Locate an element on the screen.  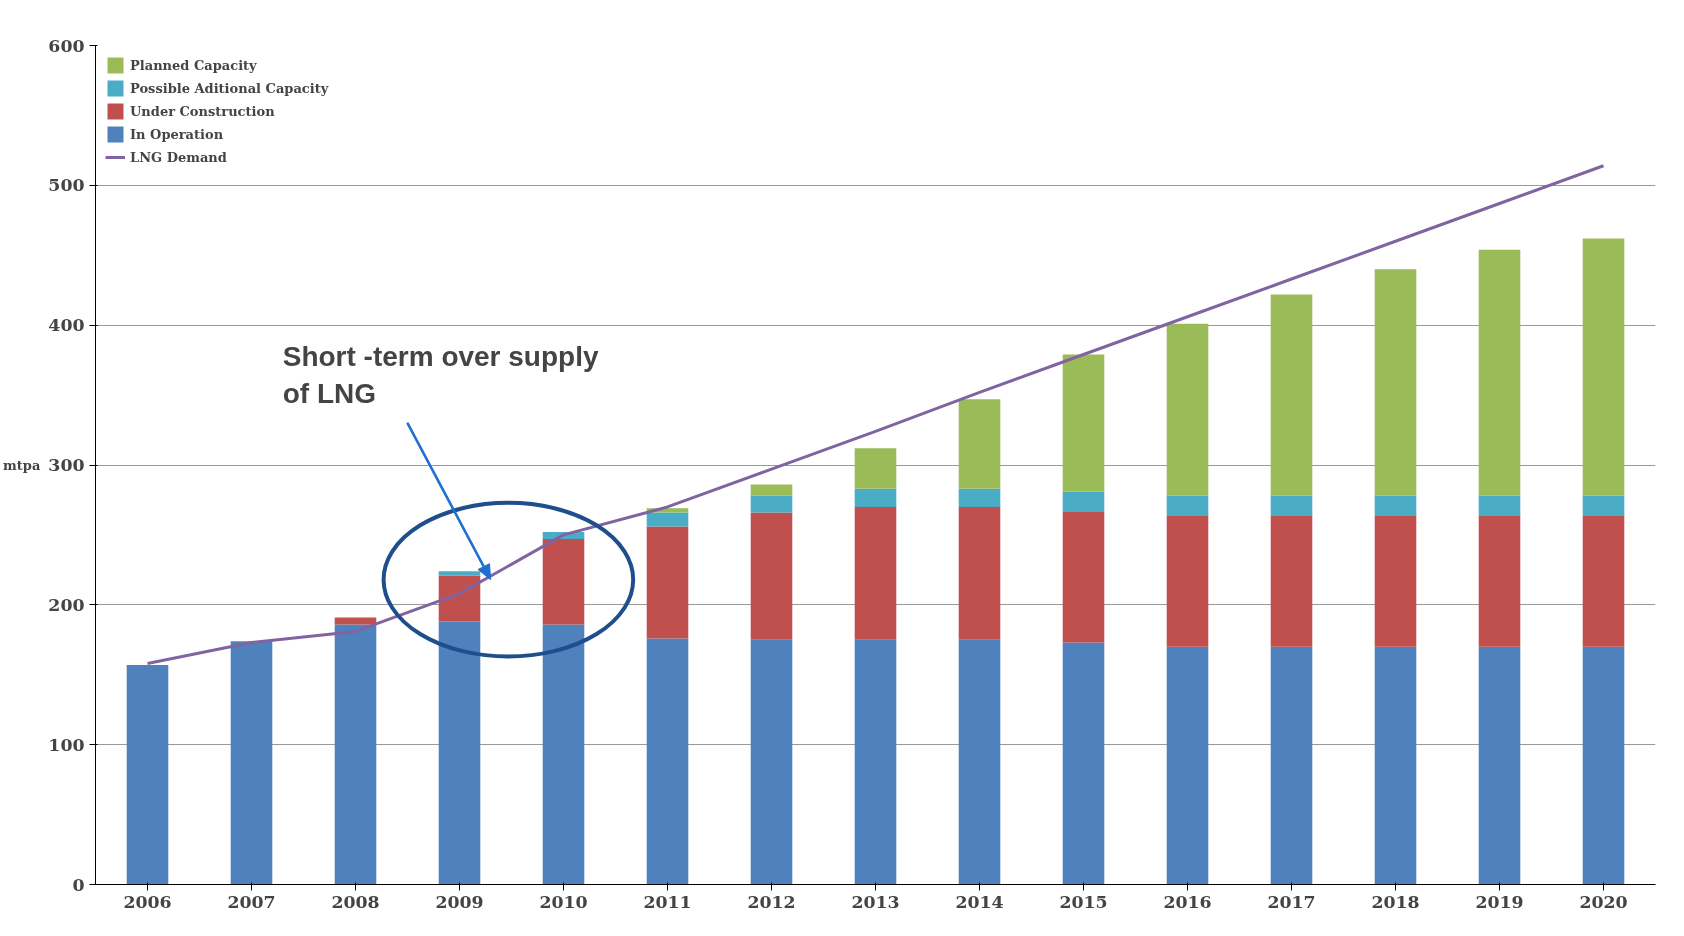
x-tick-label: 2013 is located at coordinates (875, 901).